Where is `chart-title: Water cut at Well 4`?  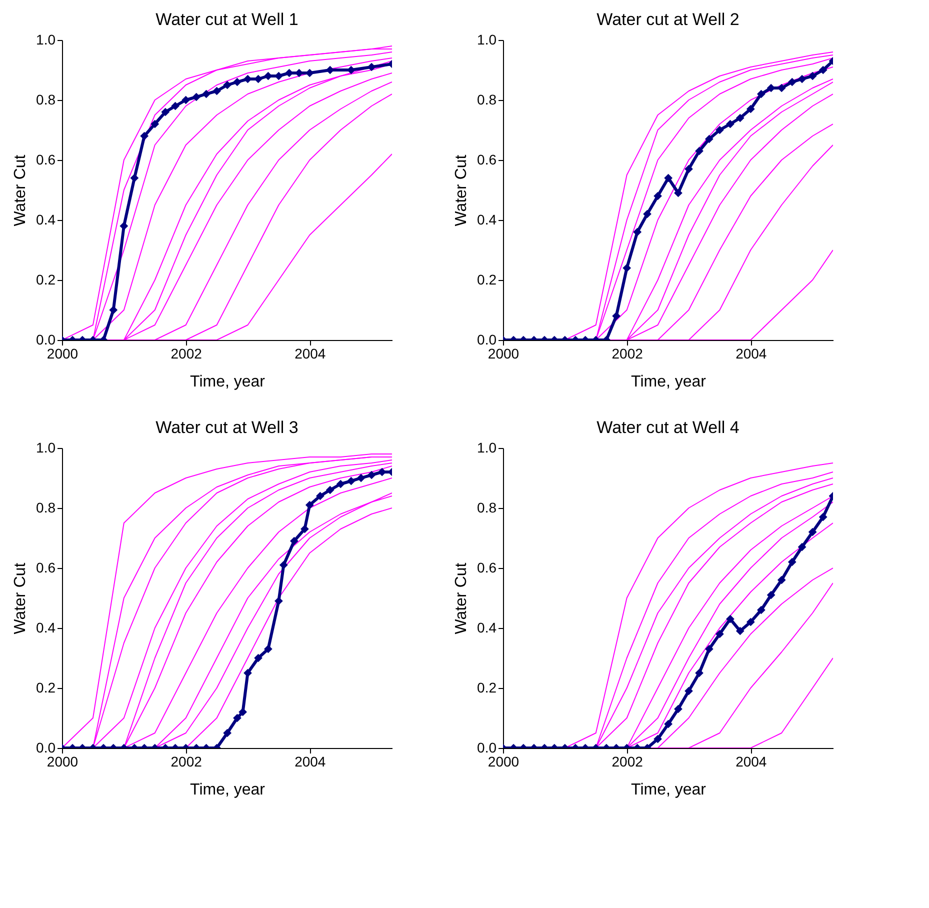 chart-title: Water cut at Well 4 is located at coordinates (668, 427).